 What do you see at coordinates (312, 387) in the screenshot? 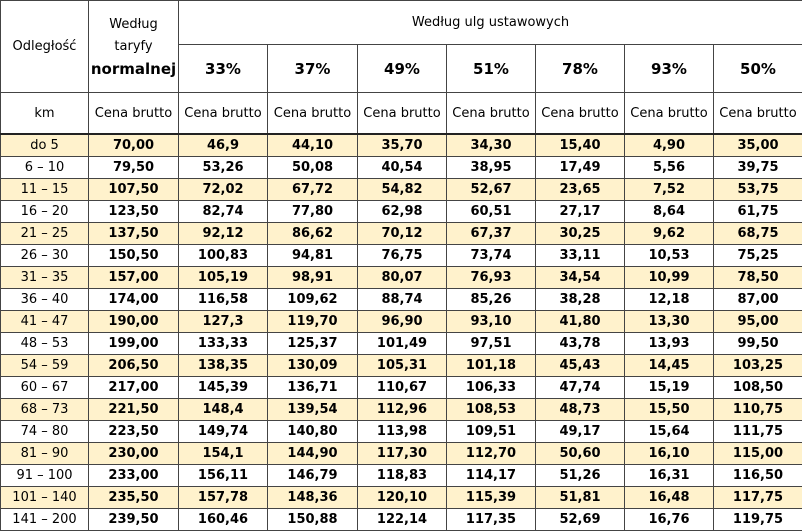
I see `price-cell: 136,71` at bounding box center [312, 387].